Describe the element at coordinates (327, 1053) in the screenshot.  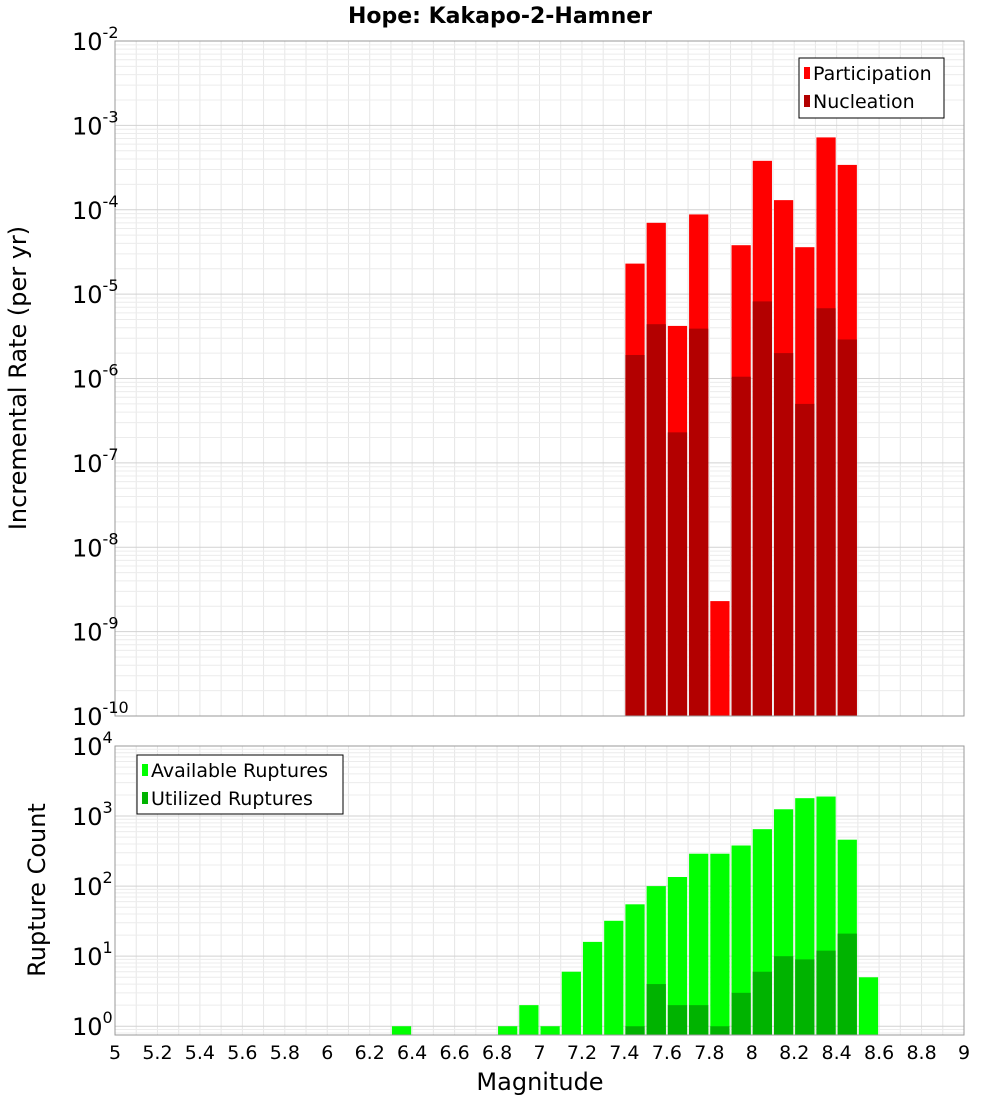
I see `x-tick-label: 6` at that location.